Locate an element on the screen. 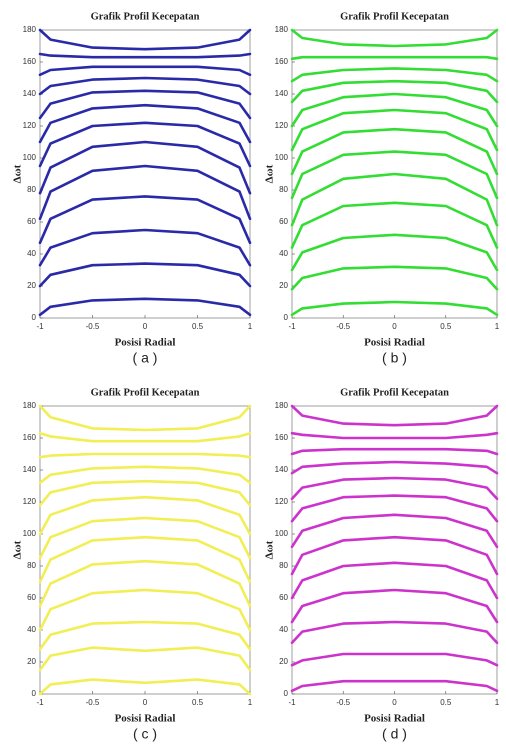 The width and height of the screenshot is (506, 744). y-tick-label: 40 is located at coordinates (283, 629).